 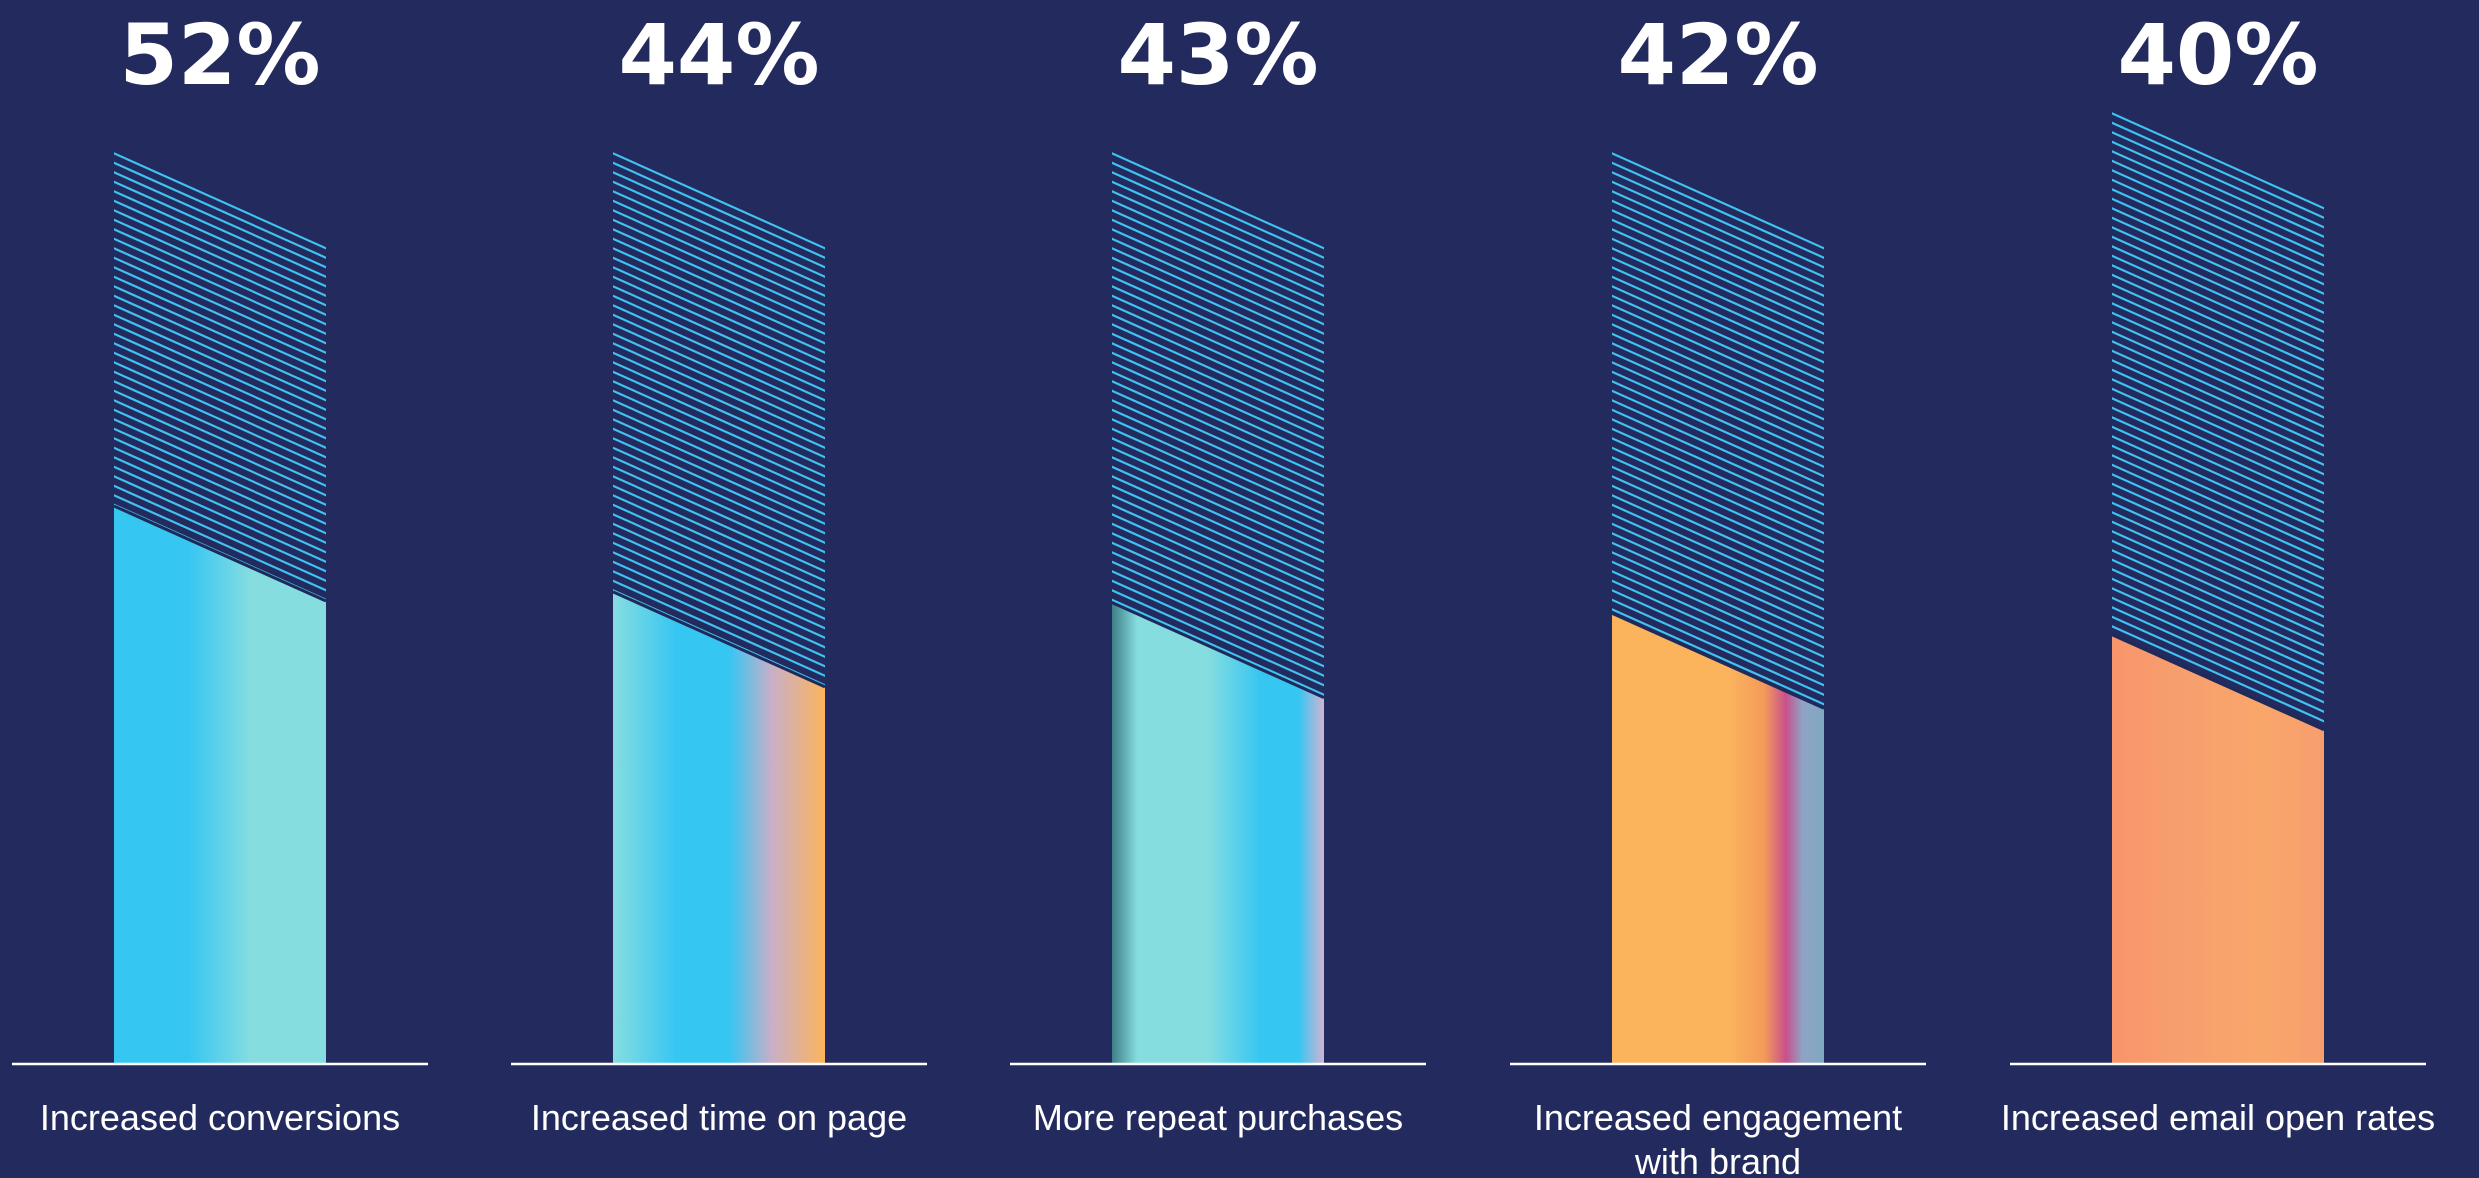 I want to click on category-label-line: Increased time on page, so click(x=719, y=1117).